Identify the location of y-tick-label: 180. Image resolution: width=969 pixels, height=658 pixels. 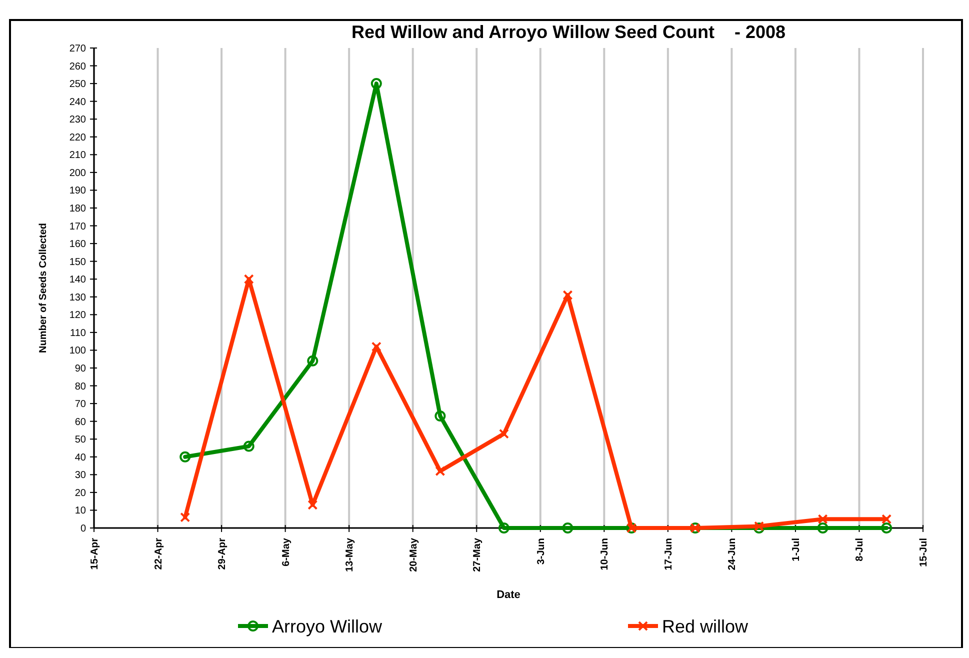
(77, 209).